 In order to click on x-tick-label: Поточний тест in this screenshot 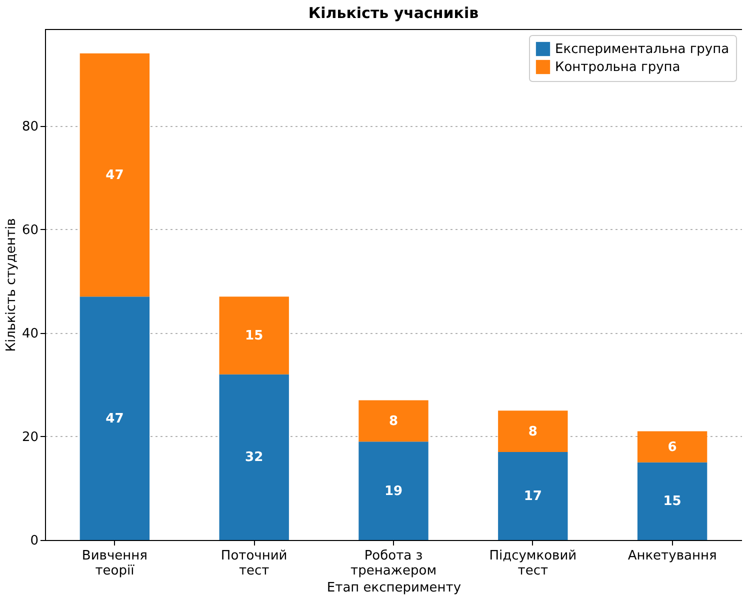, I will do `click(254, 563)`.